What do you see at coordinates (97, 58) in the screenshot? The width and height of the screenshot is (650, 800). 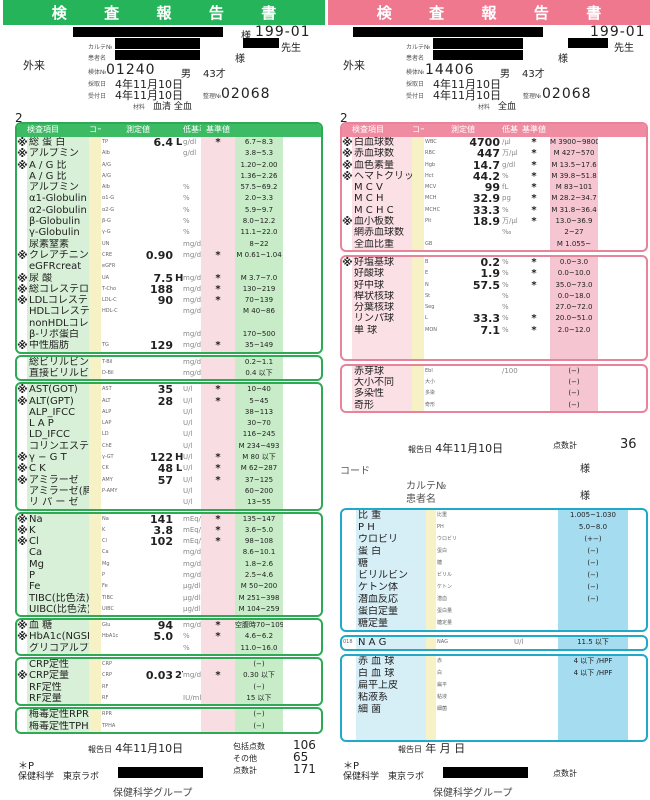 I see `patient-label: 患者名` at bounding box center [97, 58].